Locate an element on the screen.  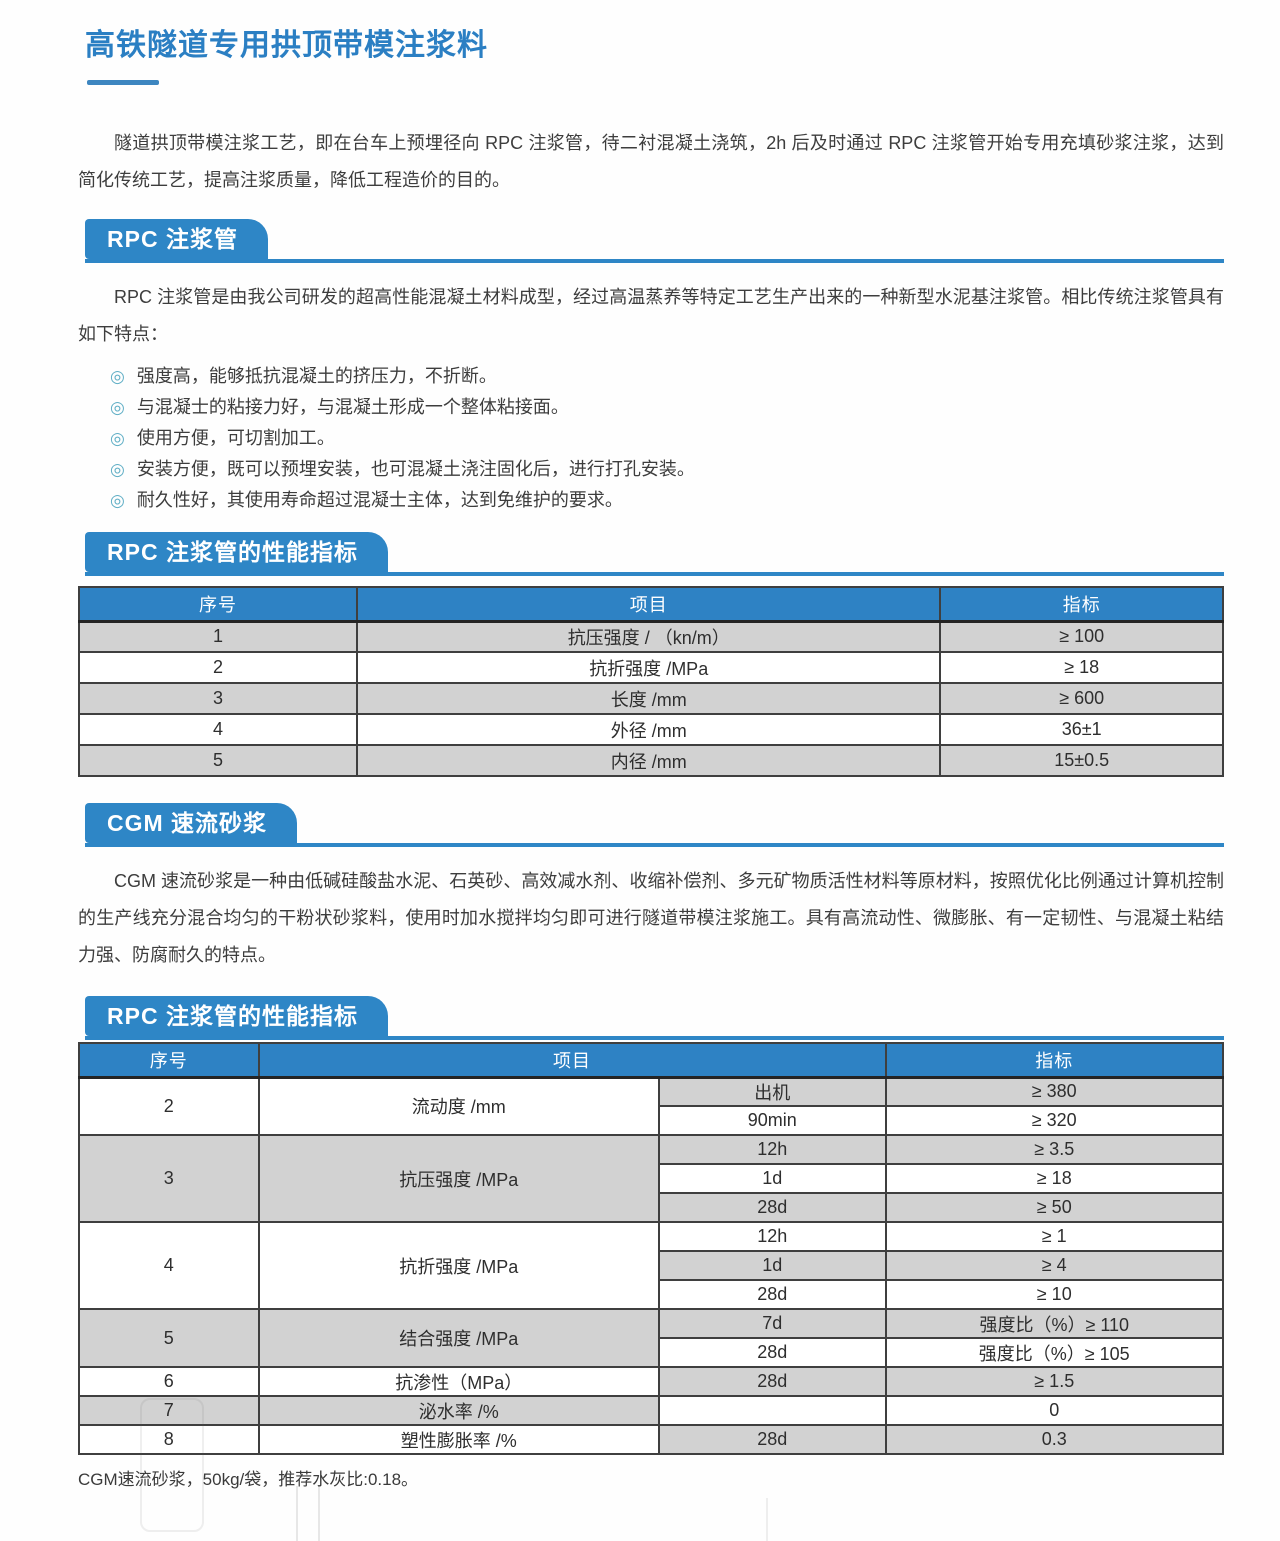
section-bar-rpc: RPC 注浆管 is located at coordinates (654, 241).